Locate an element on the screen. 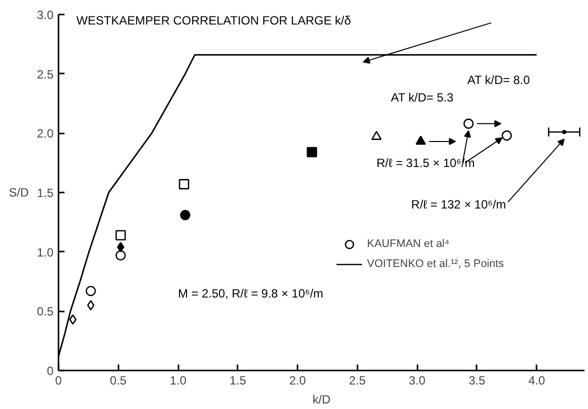  x-tick-label: 0.5 is located at coordinates (118, 381).